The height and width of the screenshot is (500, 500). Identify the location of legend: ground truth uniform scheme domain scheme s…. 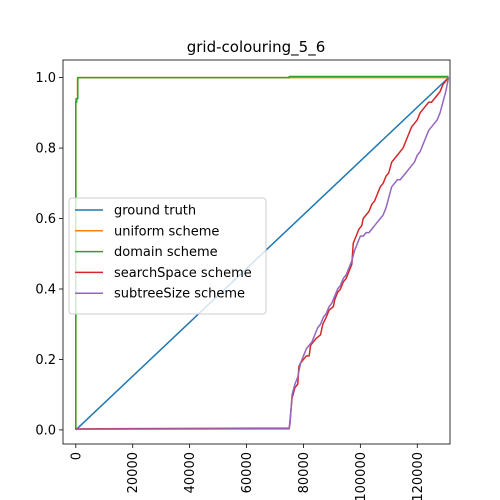
(167, 256).